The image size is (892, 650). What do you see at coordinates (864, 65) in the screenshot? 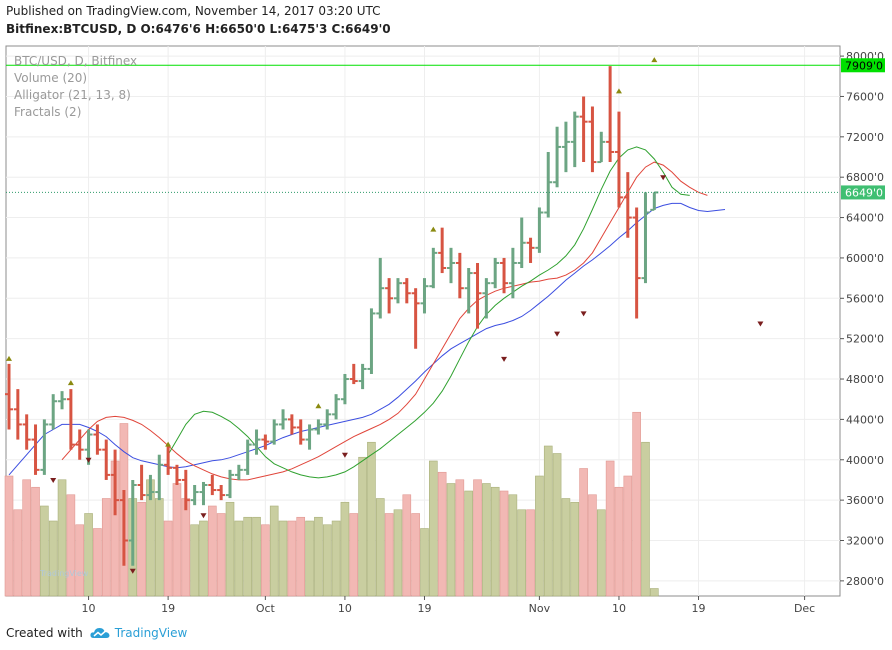
I see `horizontal-line-label: 7909'0` at bounding box center [864, 65].